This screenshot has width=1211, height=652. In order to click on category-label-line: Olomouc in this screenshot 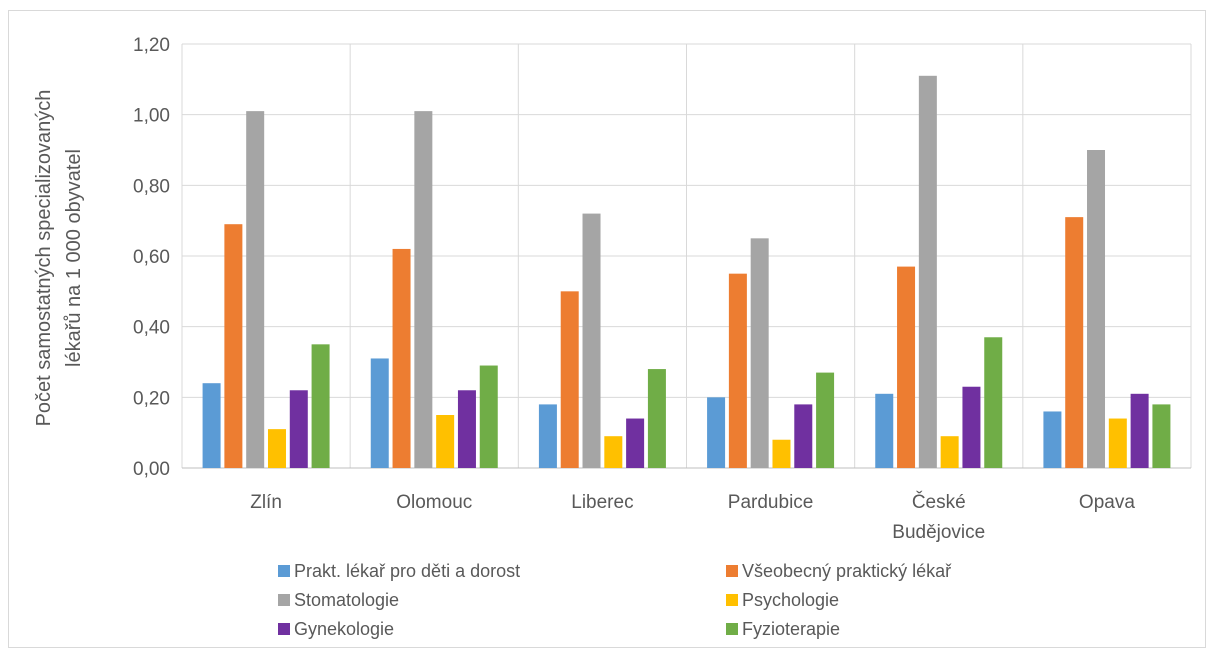, I will do `click(434, 502)`.